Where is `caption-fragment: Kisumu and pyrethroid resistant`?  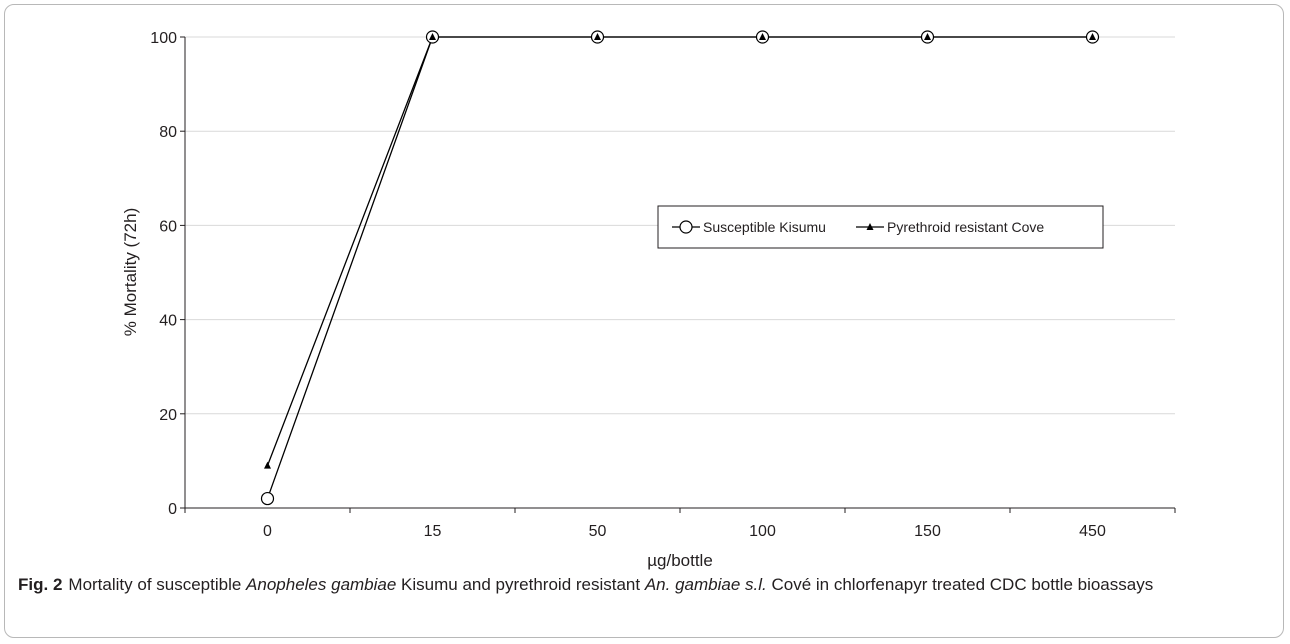 caption-fragment: Kisumu and pyrethroid resistant is located at coordinates (520, 584).